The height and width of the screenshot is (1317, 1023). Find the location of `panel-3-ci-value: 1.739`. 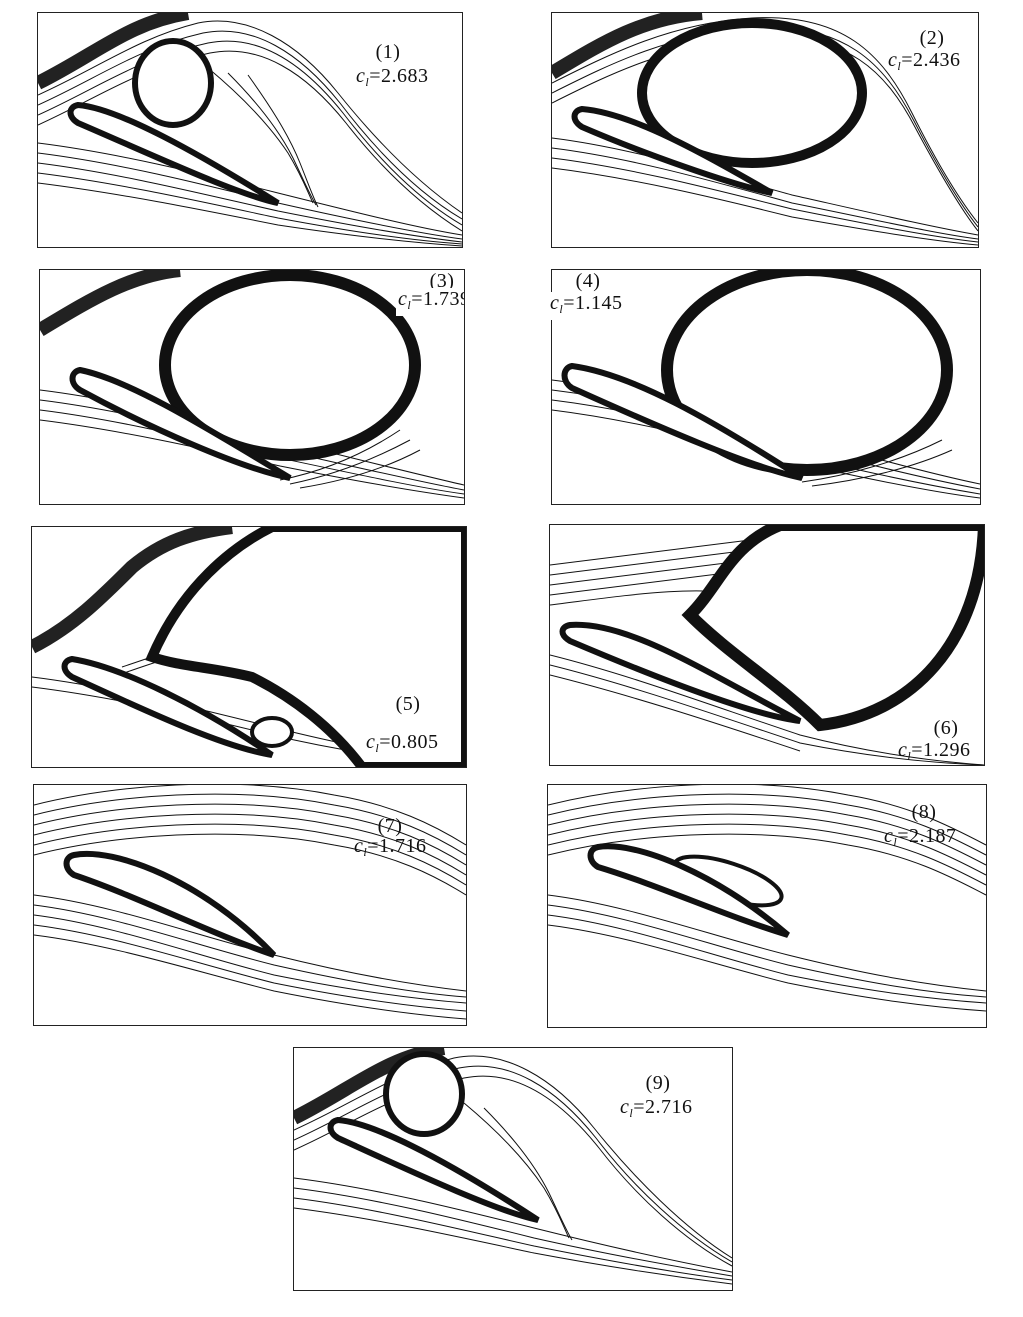

panel-3-ci-value: 1.739 is located at coordinates (443, 299).